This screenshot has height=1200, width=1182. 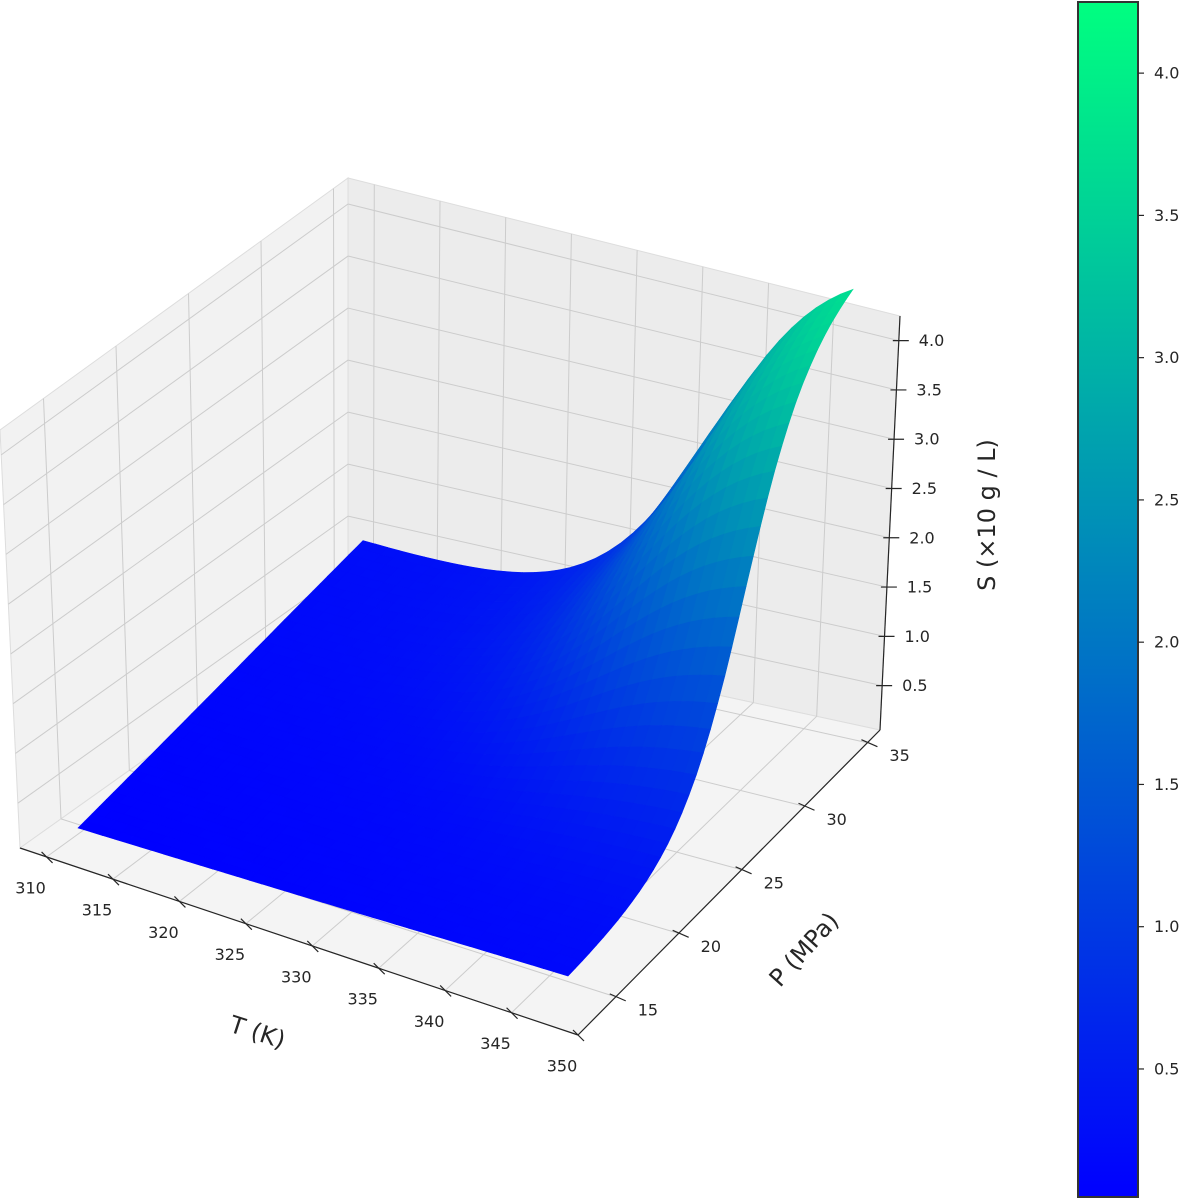 I want to click on x-tick-label: 340, so click(x=429, y=1021).